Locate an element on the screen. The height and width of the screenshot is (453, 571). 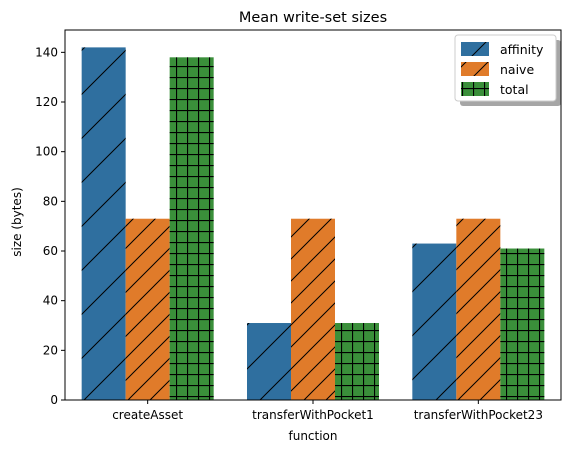
bar-affinity-transferWithPocket1 is located at coordinates (269, 361).